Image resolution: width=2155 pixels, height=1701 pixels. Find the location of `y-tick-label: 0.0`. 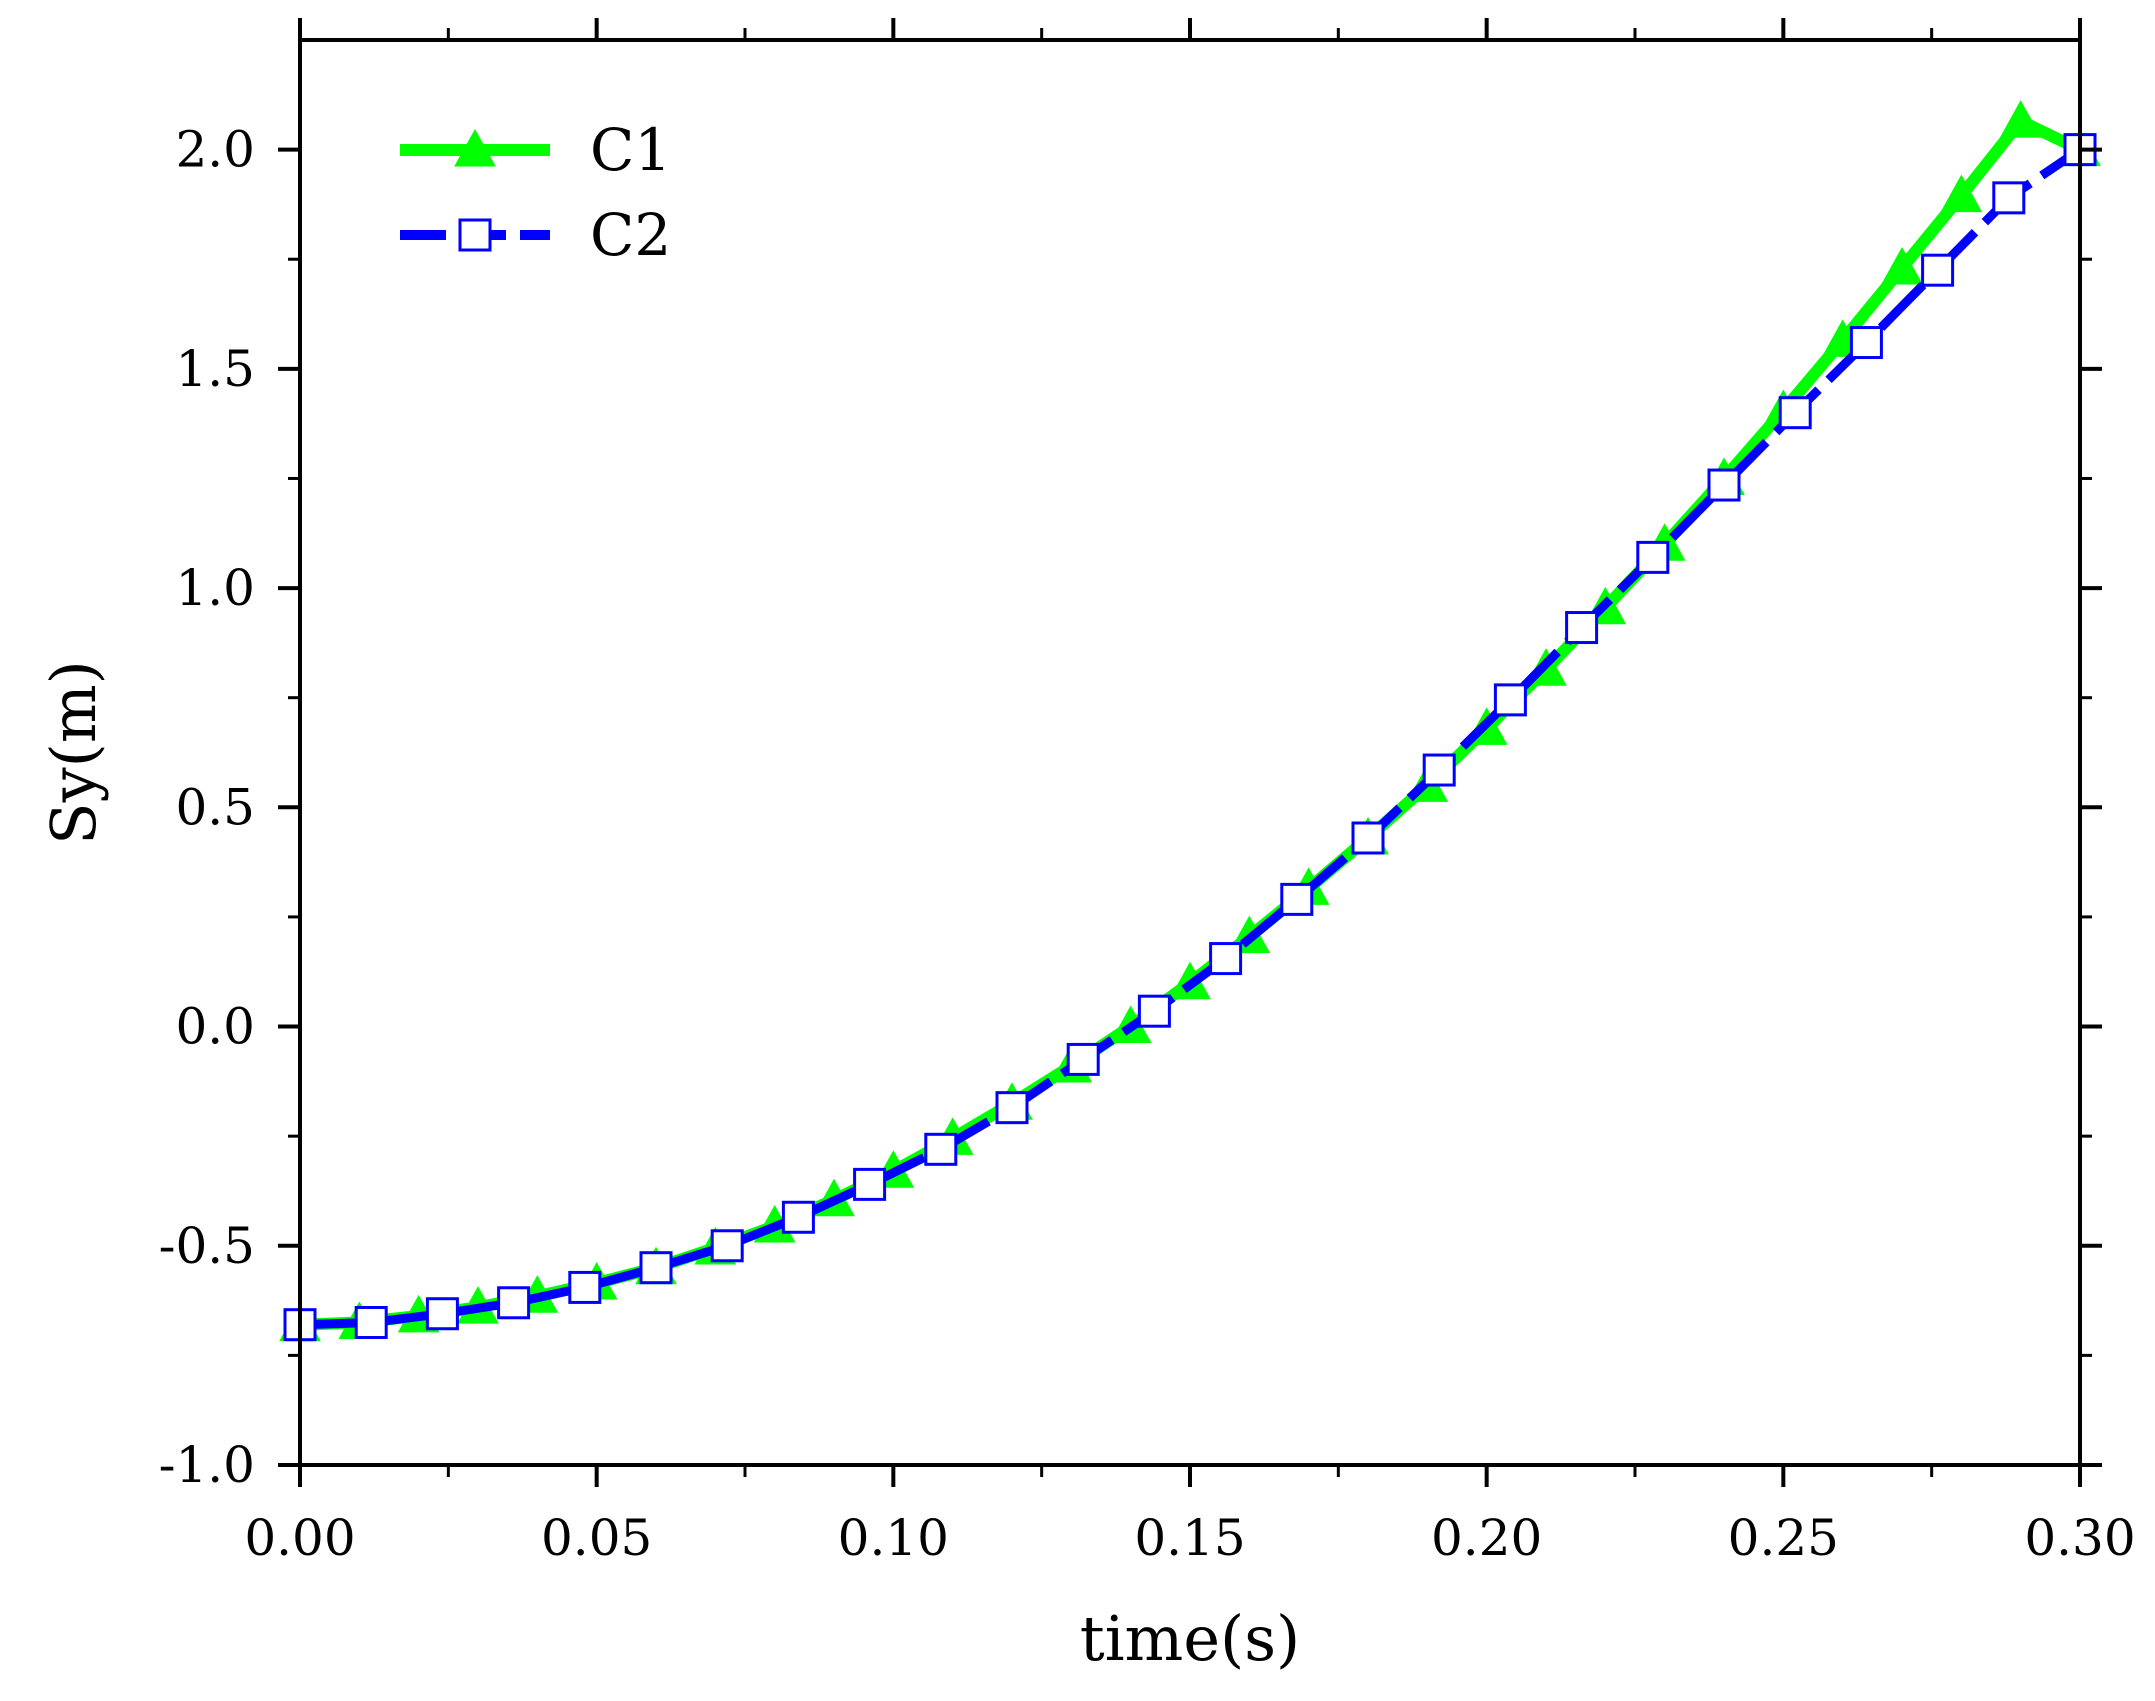

y-tick-label: 0.0 is located at coordinates (215, 1027).